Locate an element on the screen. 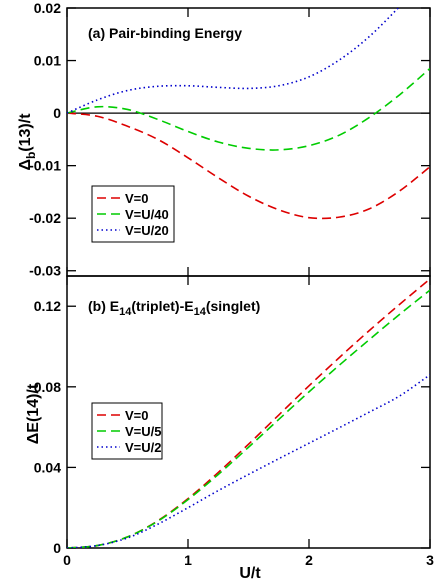 This screenshot has width=436, height=586. legend-label: V=U/5 is located at coordinates (143, 431).